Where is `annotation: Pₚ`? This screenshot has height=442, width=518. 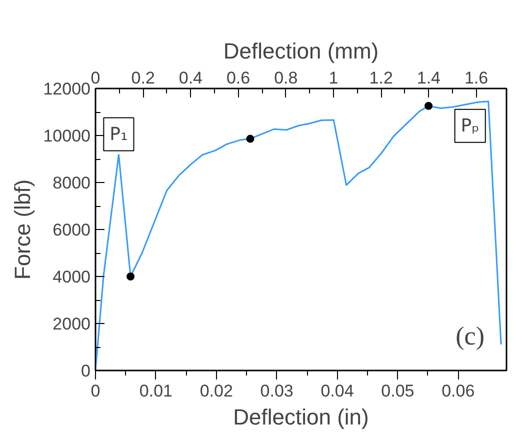 annotation: Pₚ is located at coordinates (470, 125).